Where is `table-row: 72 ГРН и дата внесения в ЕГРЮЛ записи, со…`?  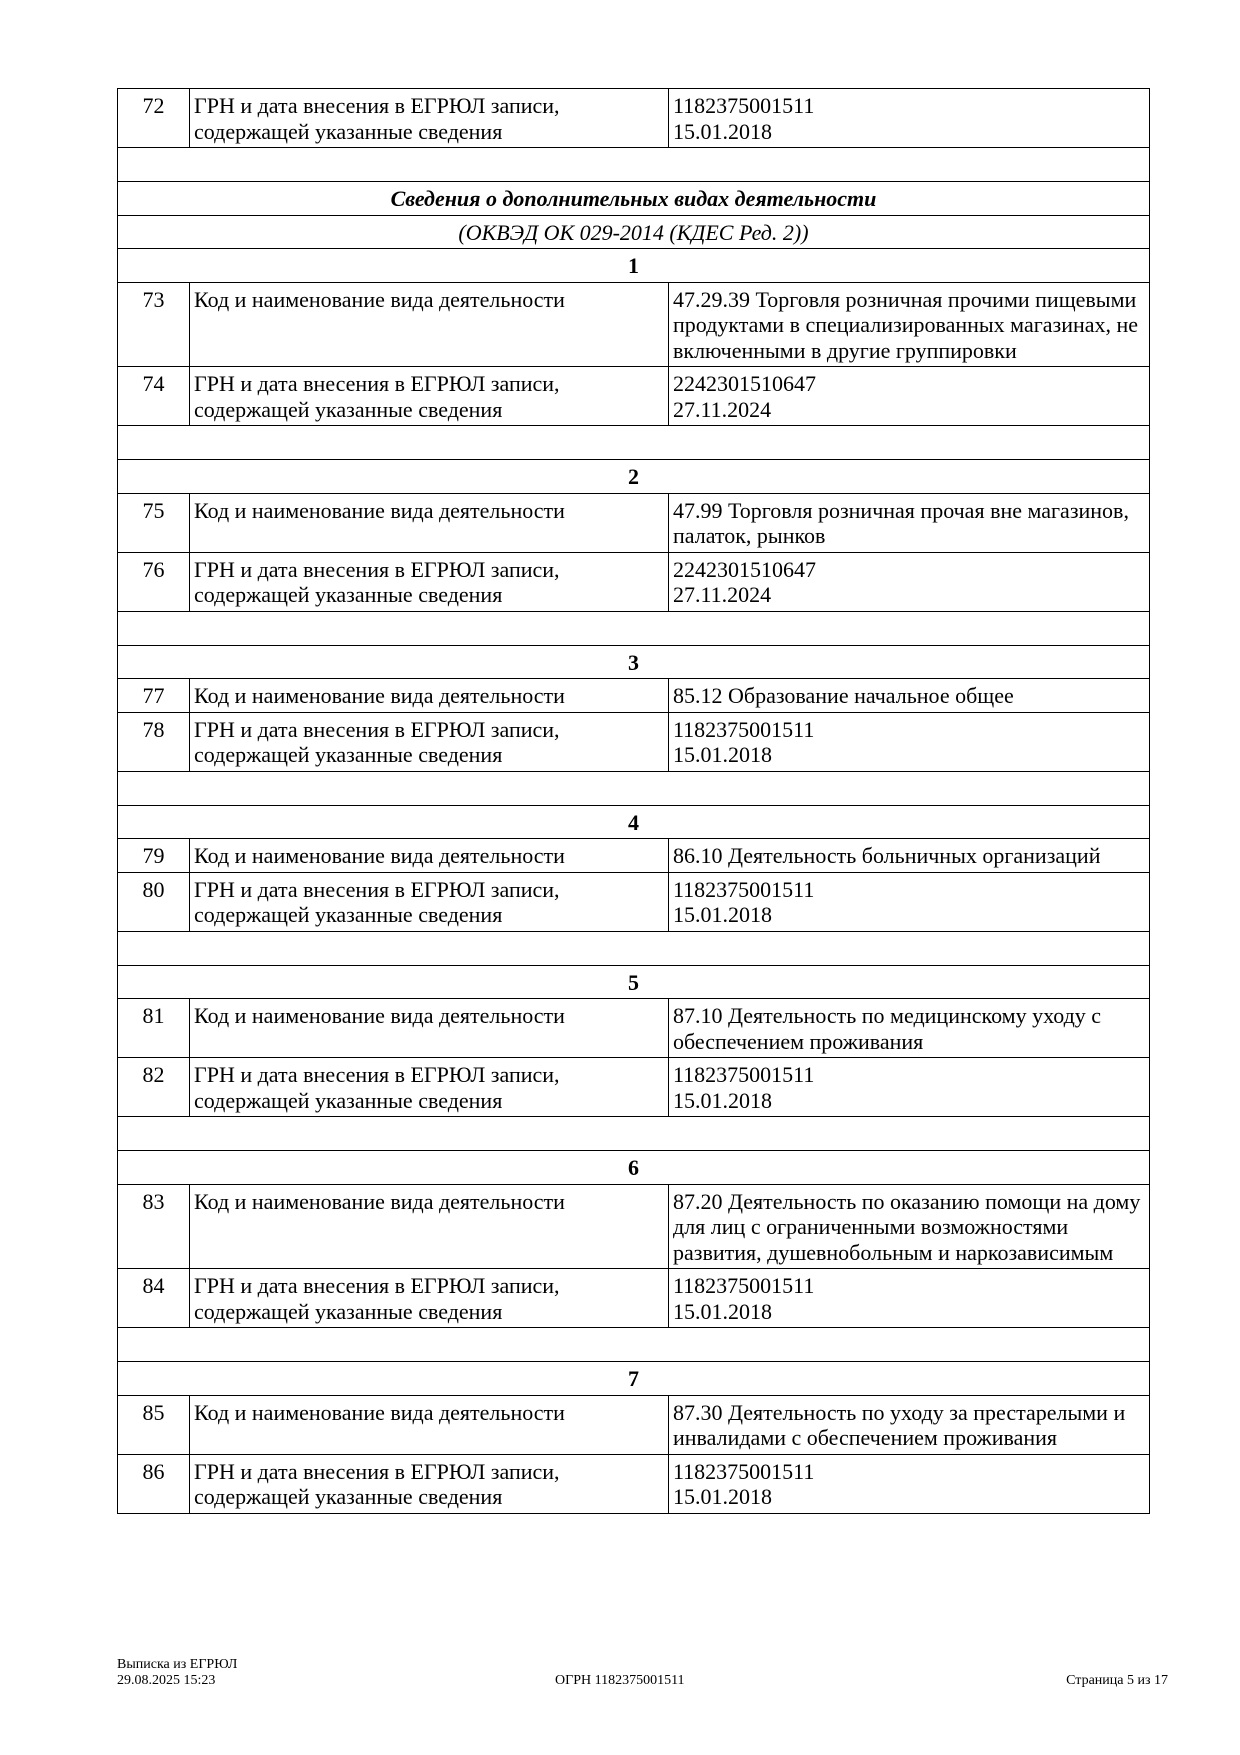
table-row: 72 ГРН и дата внесения в ЕГРЮЛ записи, со… is located at coordinates (633, 118).